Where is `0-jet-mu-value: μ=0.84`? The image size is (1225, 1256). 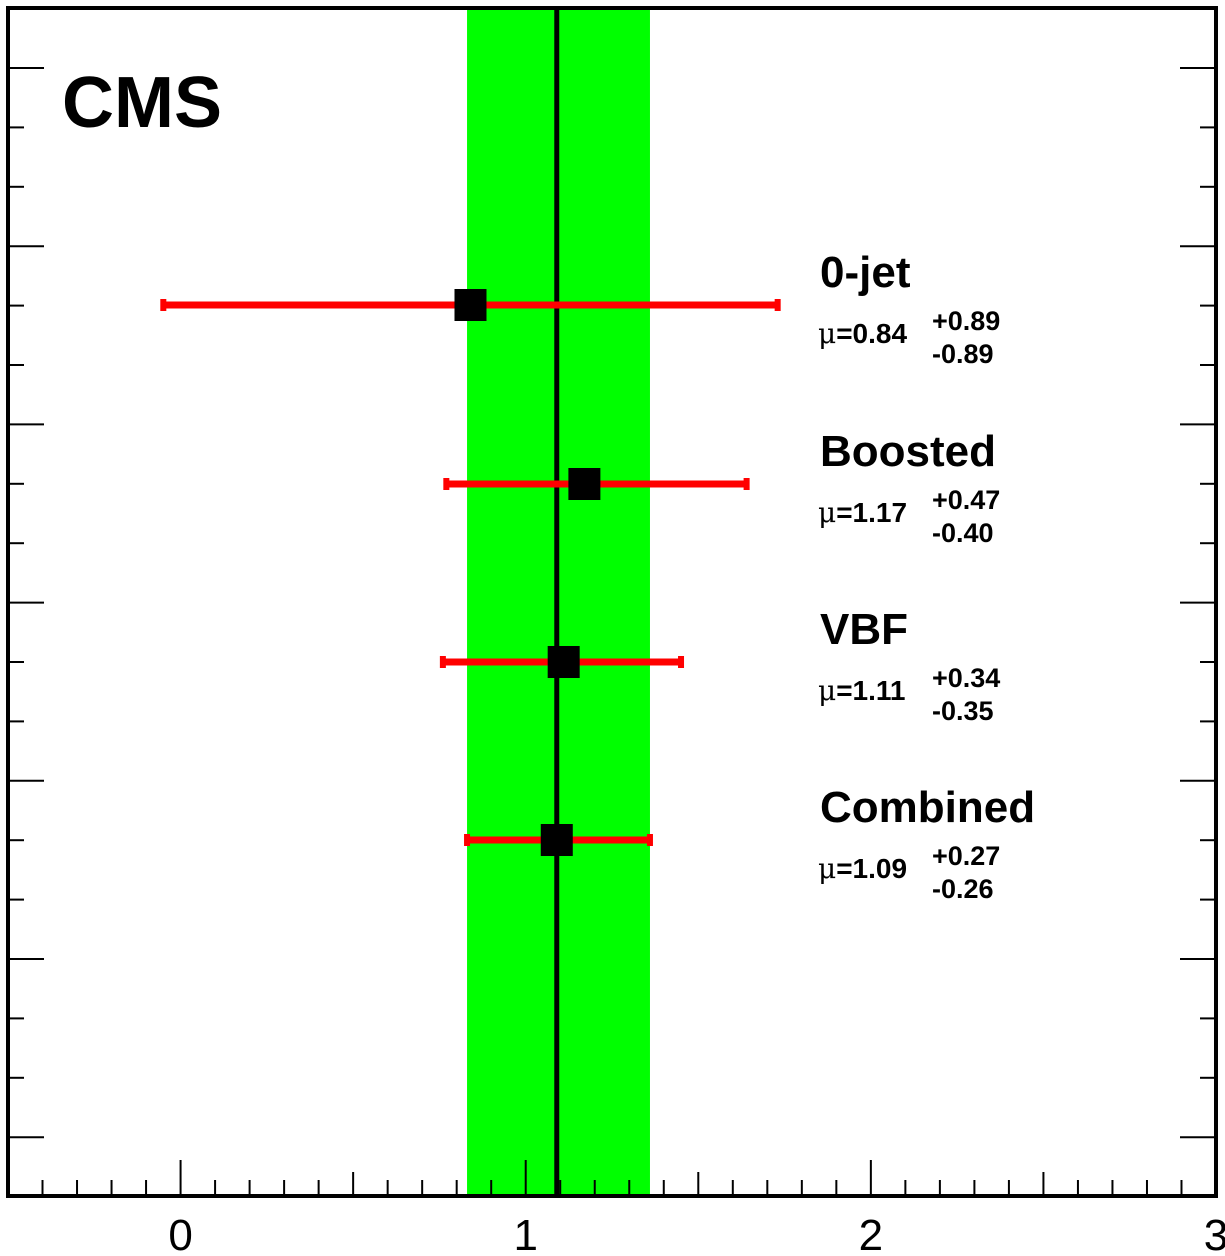
0-jet-mu-value: μ=0.84 is located at coordinates (862, 333).